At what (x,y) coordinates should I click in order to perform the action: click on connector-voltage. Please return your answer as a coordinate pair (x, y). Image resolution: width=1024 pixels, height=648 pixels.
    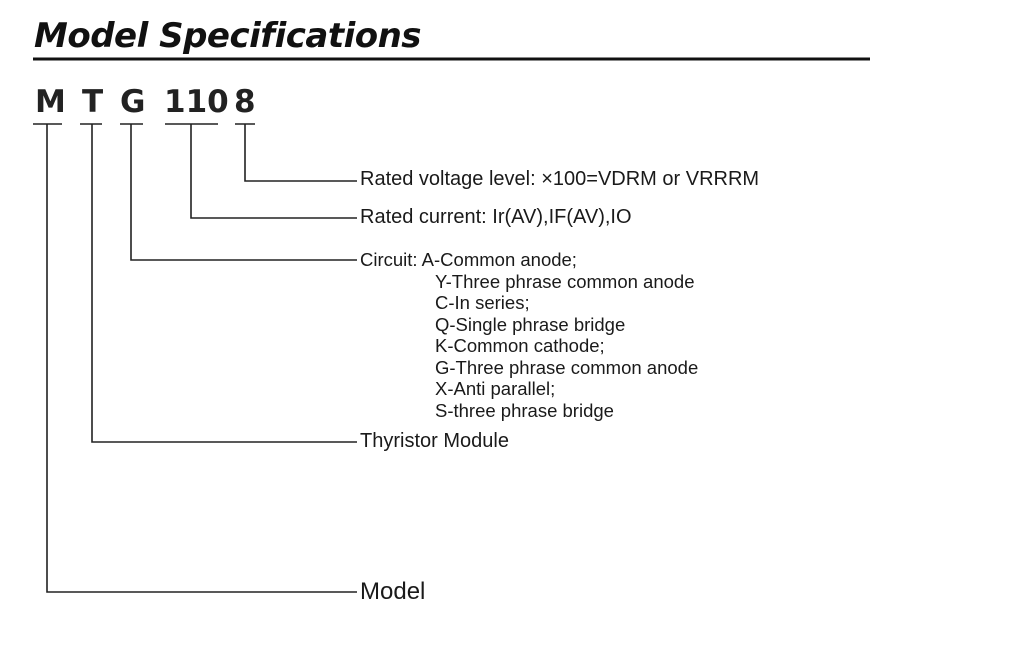
    Looking at the image, I should click on (300, 153).